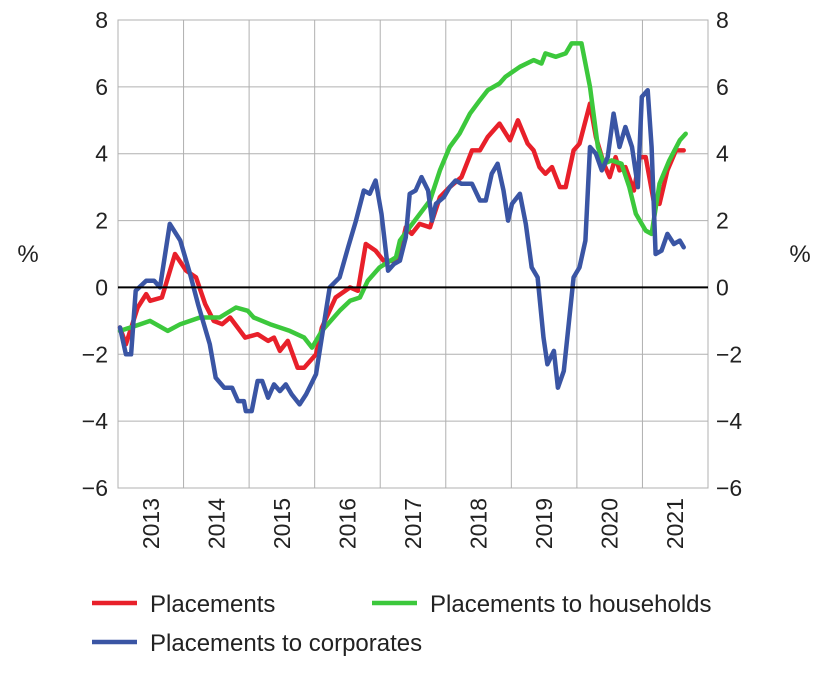 The image size is (828, 691). I want to click on y-axis-label-left: %, so click(27, 254).